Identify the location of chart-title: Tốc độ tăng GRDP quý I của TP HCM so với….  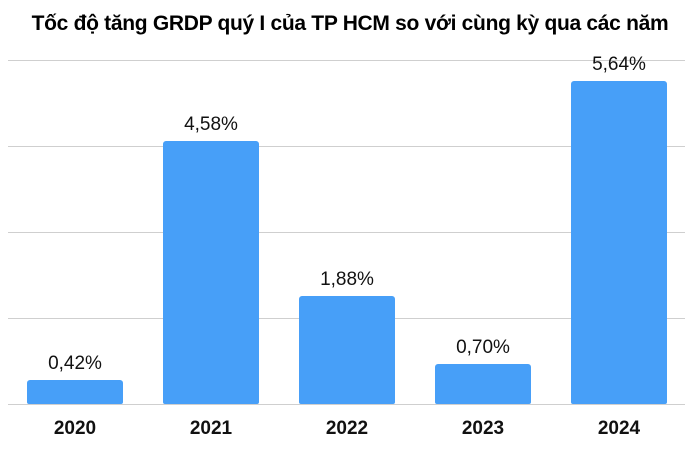
(350, 23).